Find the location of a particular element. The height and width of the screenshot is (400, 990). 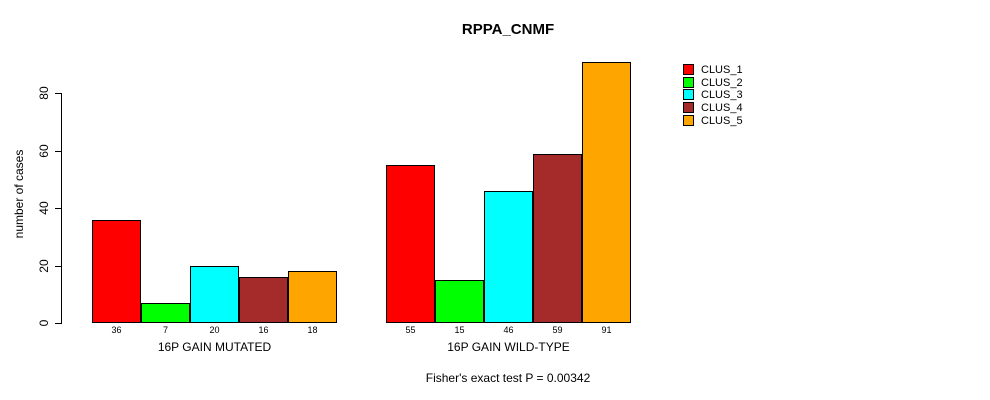

legend-item-label: CLUS_1 is located at coordinates (722, 70).